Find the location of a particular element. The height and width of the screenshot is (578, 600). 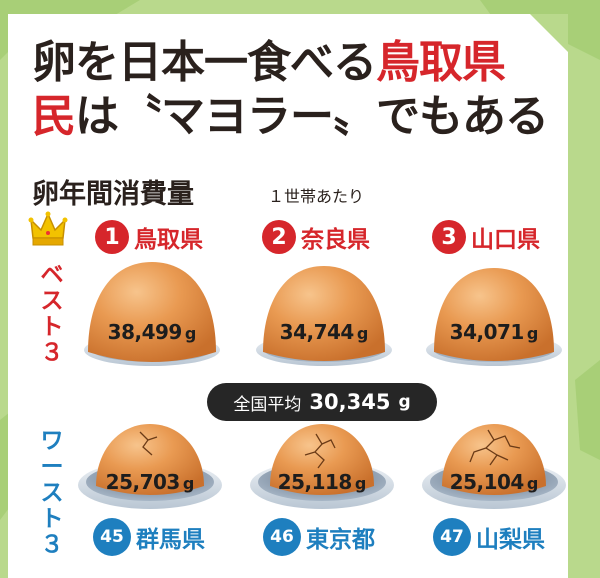

worst-value-46: 25,118 g is located at coordinates (322, 482).